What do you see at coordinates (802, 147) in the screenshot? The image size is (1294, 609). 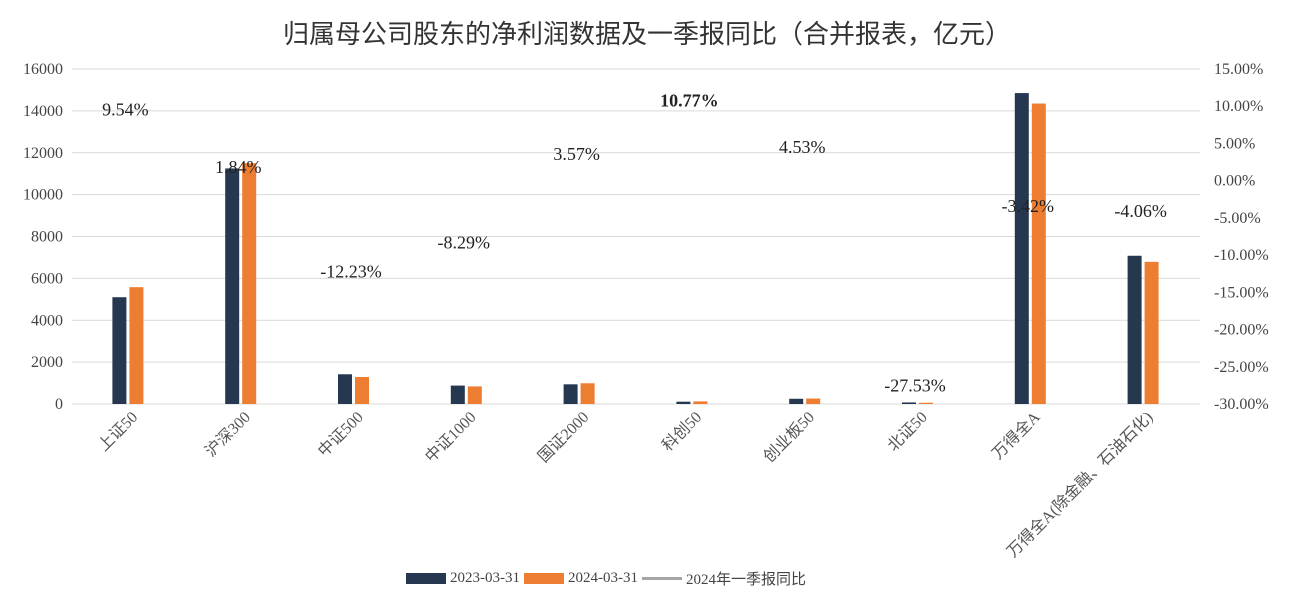 I see `yoy-data-label: 4.53%` at bounding box center [802, 147].